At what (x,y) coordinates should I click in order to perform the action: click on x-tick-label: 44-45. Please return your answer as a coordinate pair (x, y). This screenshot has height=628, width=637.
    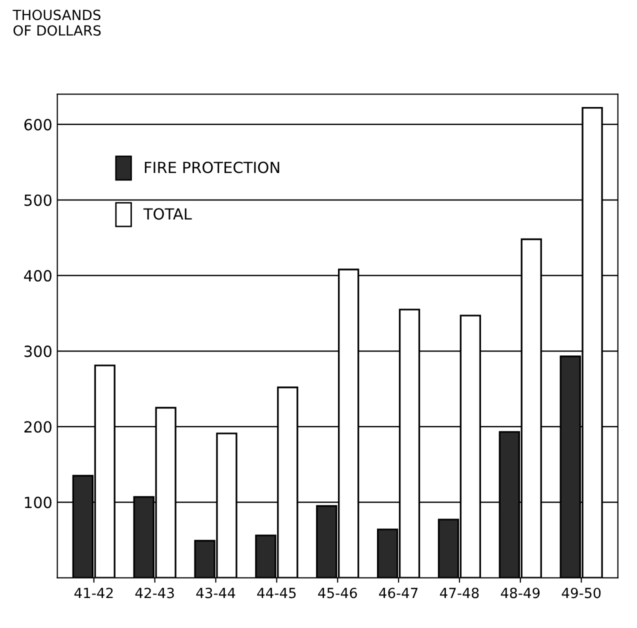
    Looking at the image, I should click on (276, 593).